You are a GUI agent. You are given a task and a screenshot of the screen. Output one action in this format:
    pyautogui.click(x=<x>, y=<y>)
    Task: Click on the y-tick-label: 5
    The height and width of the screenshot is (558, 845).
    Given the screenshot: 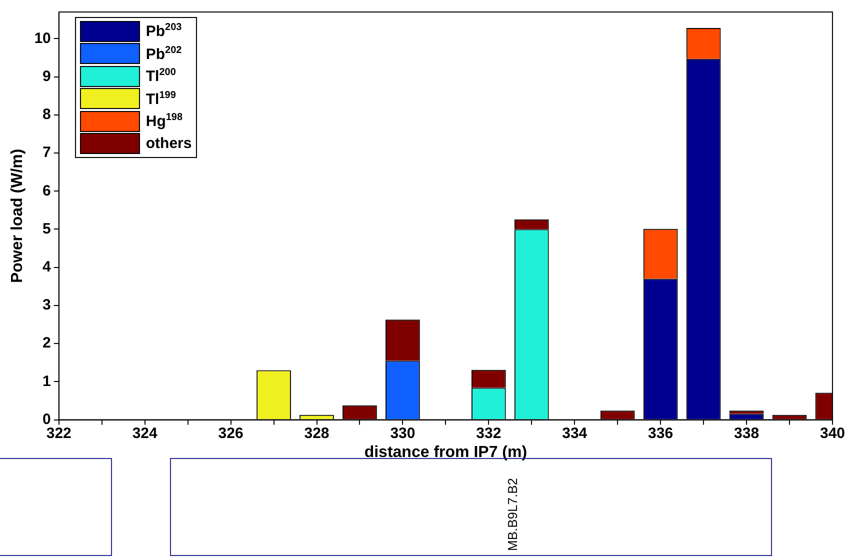 What is the action you would take?
    pyautogui.click(x=46, y=229)
    